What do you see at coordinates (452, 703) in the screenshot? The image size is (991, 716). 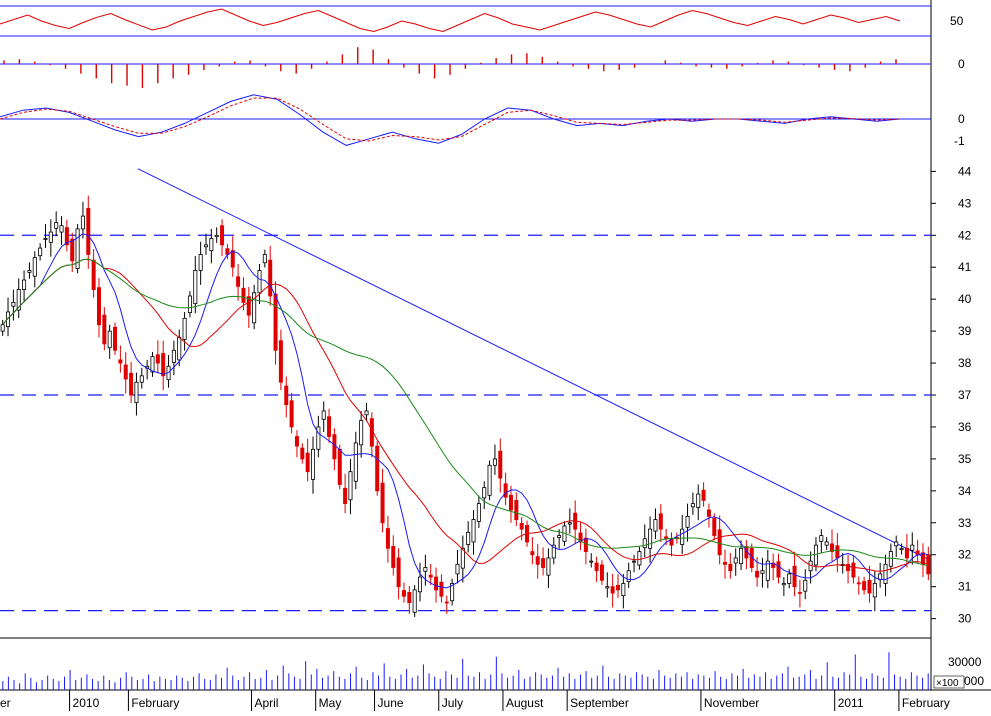 I see `x-tick-label: July` at bounding box center [452, 703].